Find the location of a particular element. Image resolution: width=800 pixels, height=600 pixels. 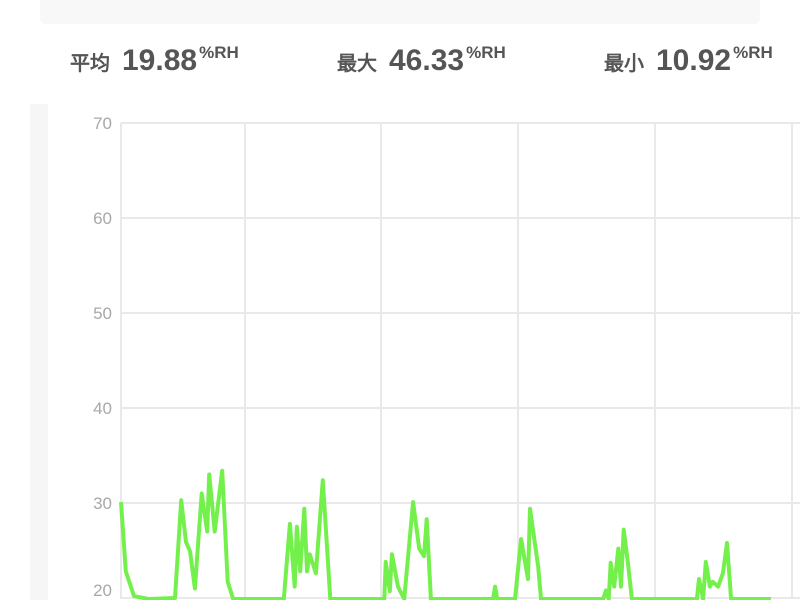

y-tick-label: 60 is located at coordinates (102, 218).